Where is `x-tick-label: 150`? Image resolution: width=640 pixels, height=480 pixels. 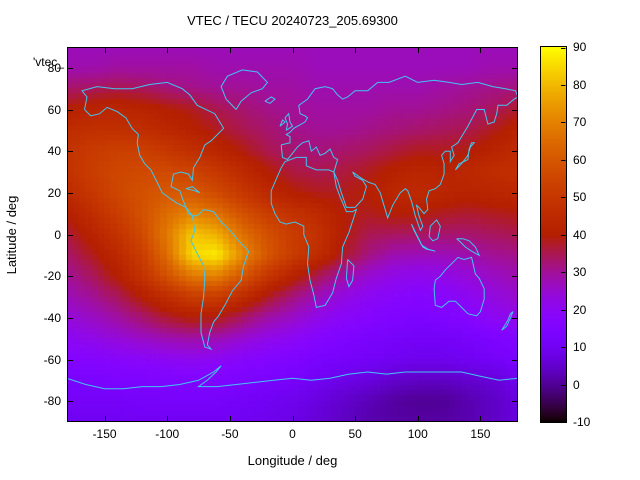 x-tick-label: 150 is located at coordinates (480, 434).